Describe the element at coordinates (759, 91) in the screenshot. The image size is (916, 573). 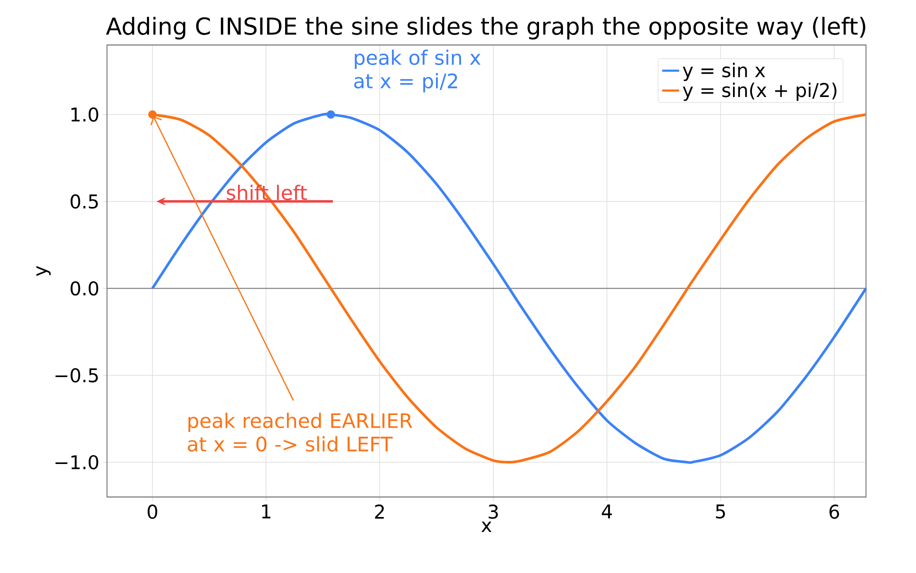
I see `legend-label: y = sin(x + pi/2)` at that location.